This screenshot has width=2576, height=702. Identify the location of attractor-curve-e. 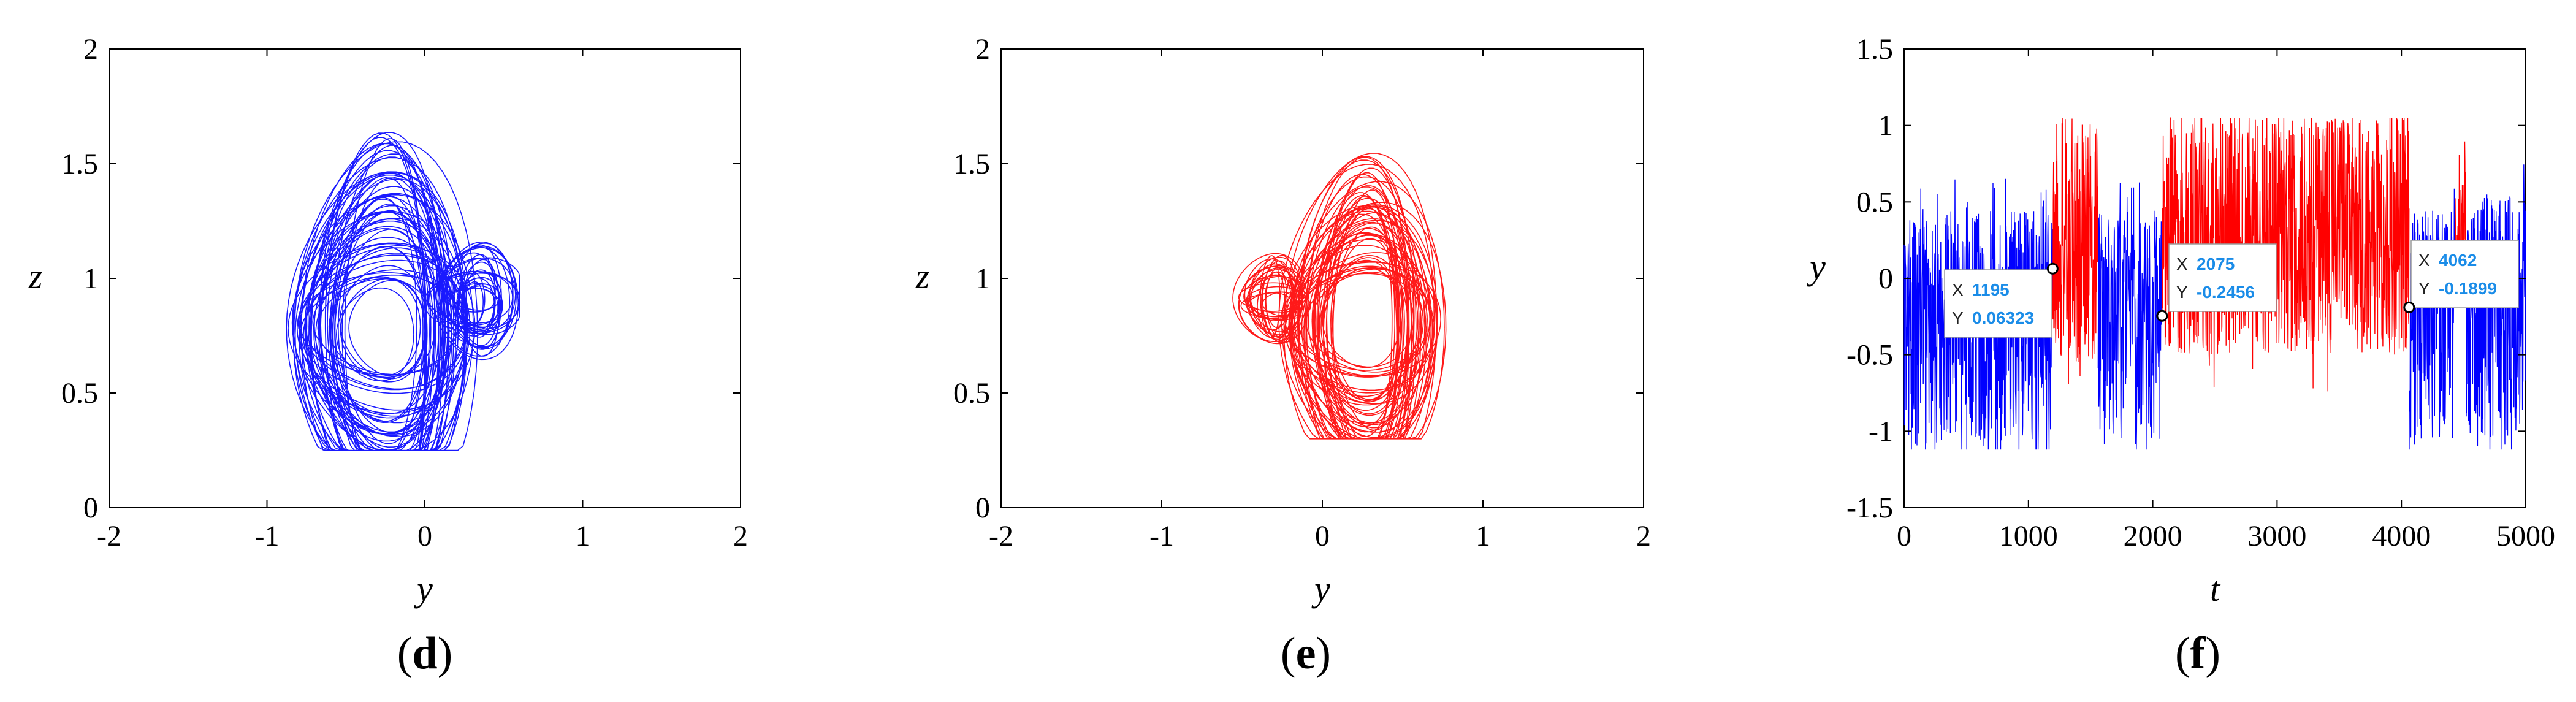
(1339, 296).